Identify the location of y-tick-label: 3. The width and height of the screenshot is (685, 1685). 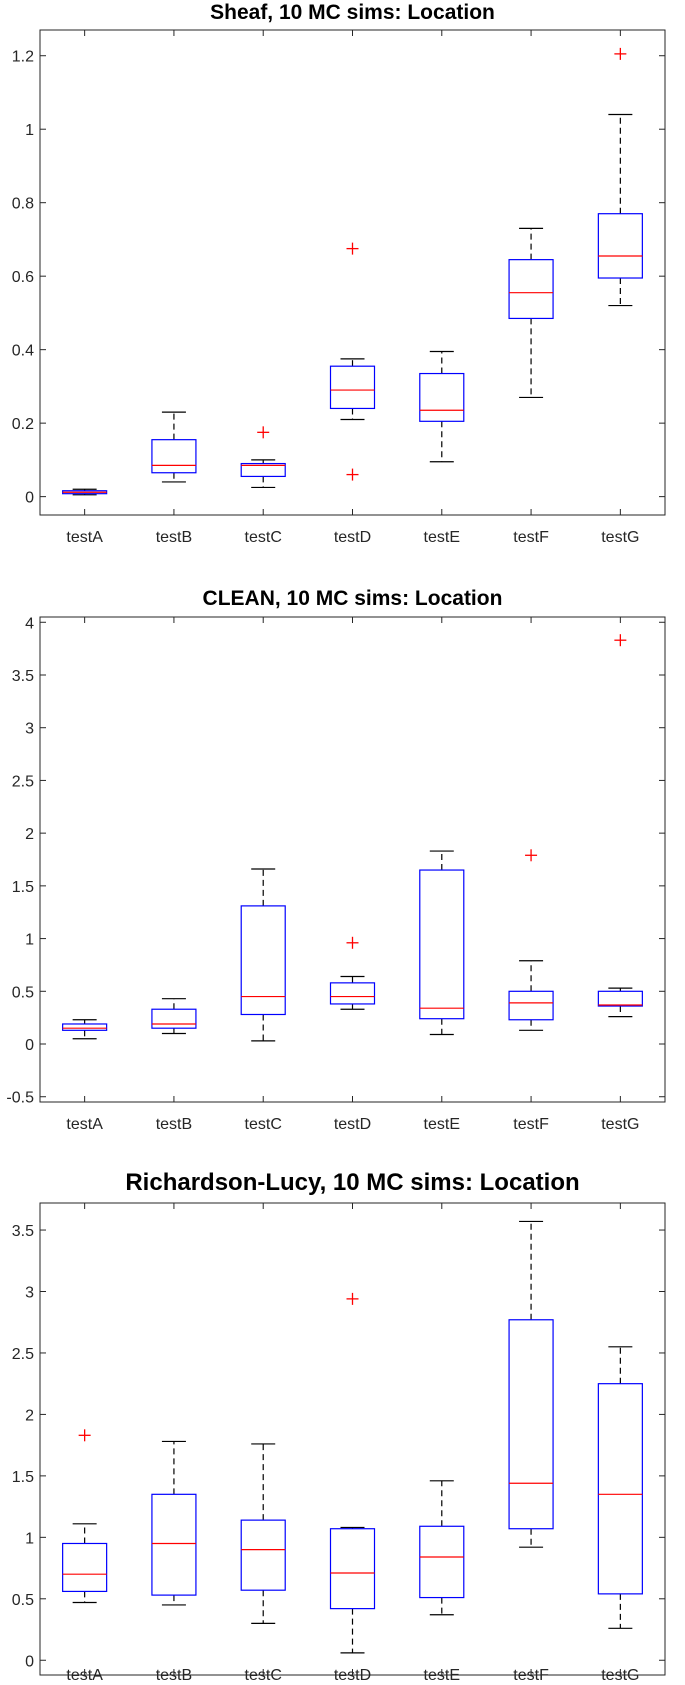
(29, 1293).